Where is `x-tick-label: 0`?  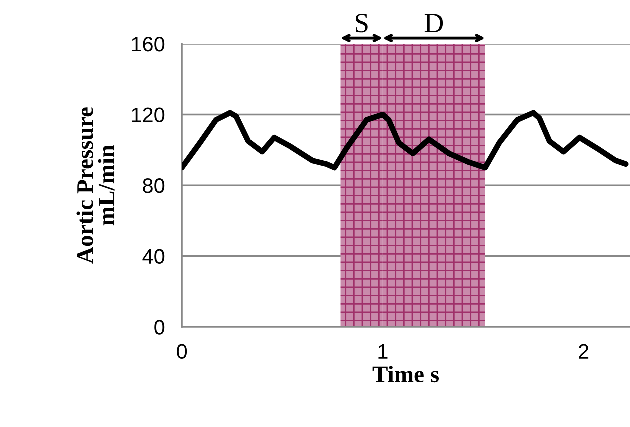
x-tick-label: 0 is located at coordinates (182, 352).